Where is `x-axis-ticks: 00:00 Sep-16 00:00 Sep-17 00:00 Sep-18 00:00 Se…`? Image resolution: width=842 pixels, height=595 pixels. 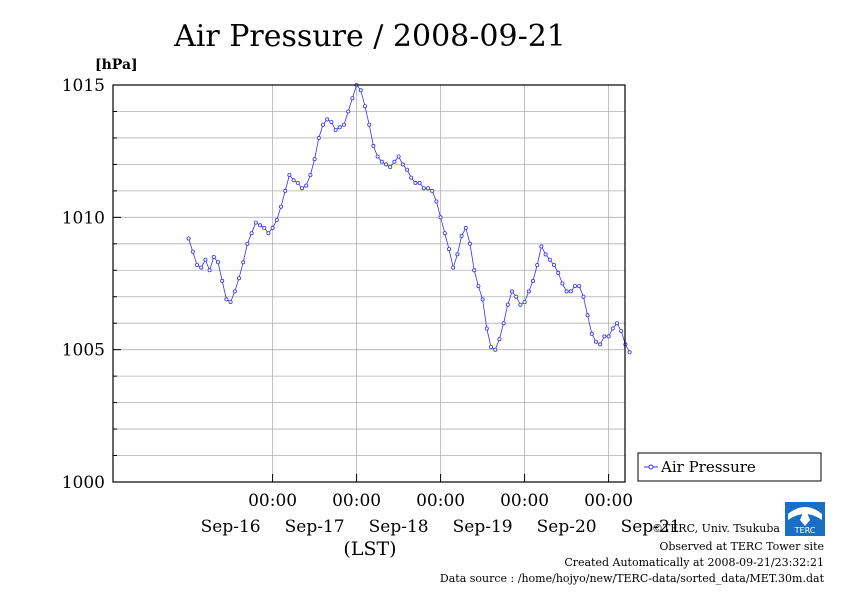 x-axis-ticks: 00:00 Sep-16 00:00 Sep-17 00:00 Sep-18 00:00 Se… is located at coordinates (441, 505).